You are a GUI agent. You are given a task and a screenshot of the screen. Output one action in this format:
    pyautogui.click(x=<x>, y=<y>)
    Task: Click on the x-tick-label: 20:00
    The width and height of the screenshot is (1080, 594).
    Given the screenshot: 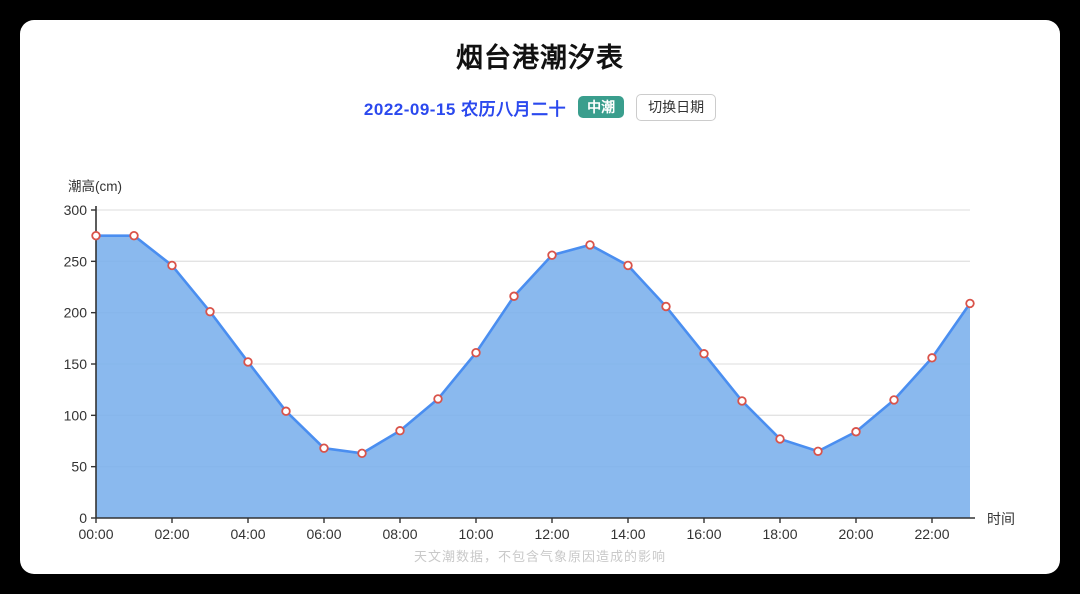 What is the action you would take?
    pyautogui.click(x=855, y=534)
    